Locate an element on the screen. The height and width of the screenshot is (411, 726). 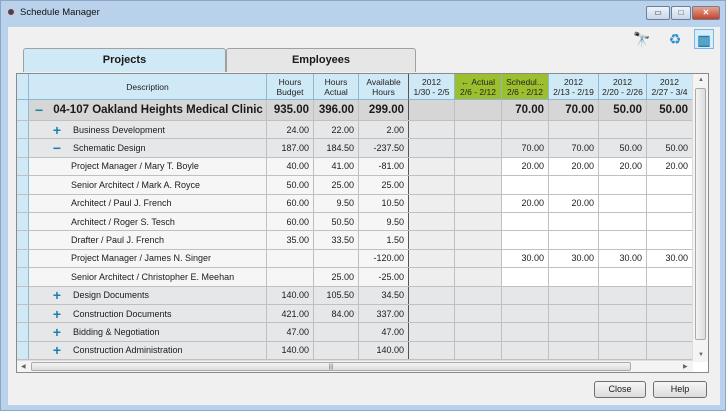
minimize-button: ▭ is located at coordinates (658, 13).